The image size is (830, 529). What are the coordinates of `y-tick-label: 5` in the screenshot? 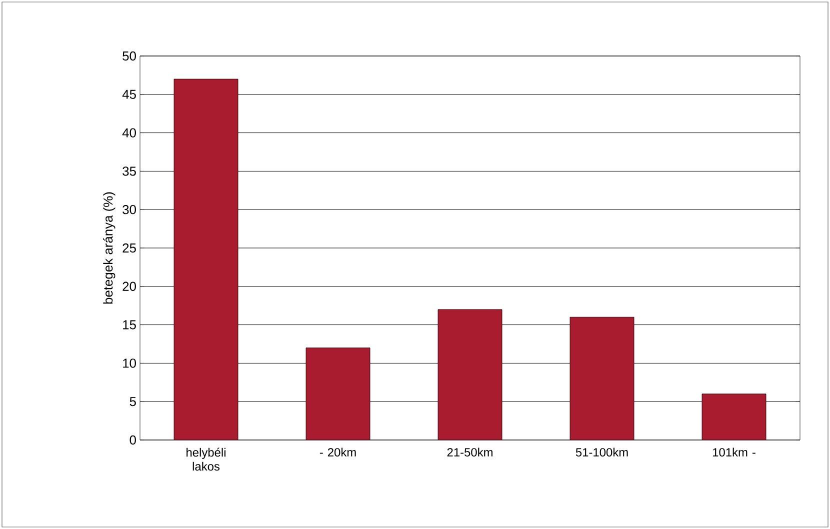 It's located at (133, 401).